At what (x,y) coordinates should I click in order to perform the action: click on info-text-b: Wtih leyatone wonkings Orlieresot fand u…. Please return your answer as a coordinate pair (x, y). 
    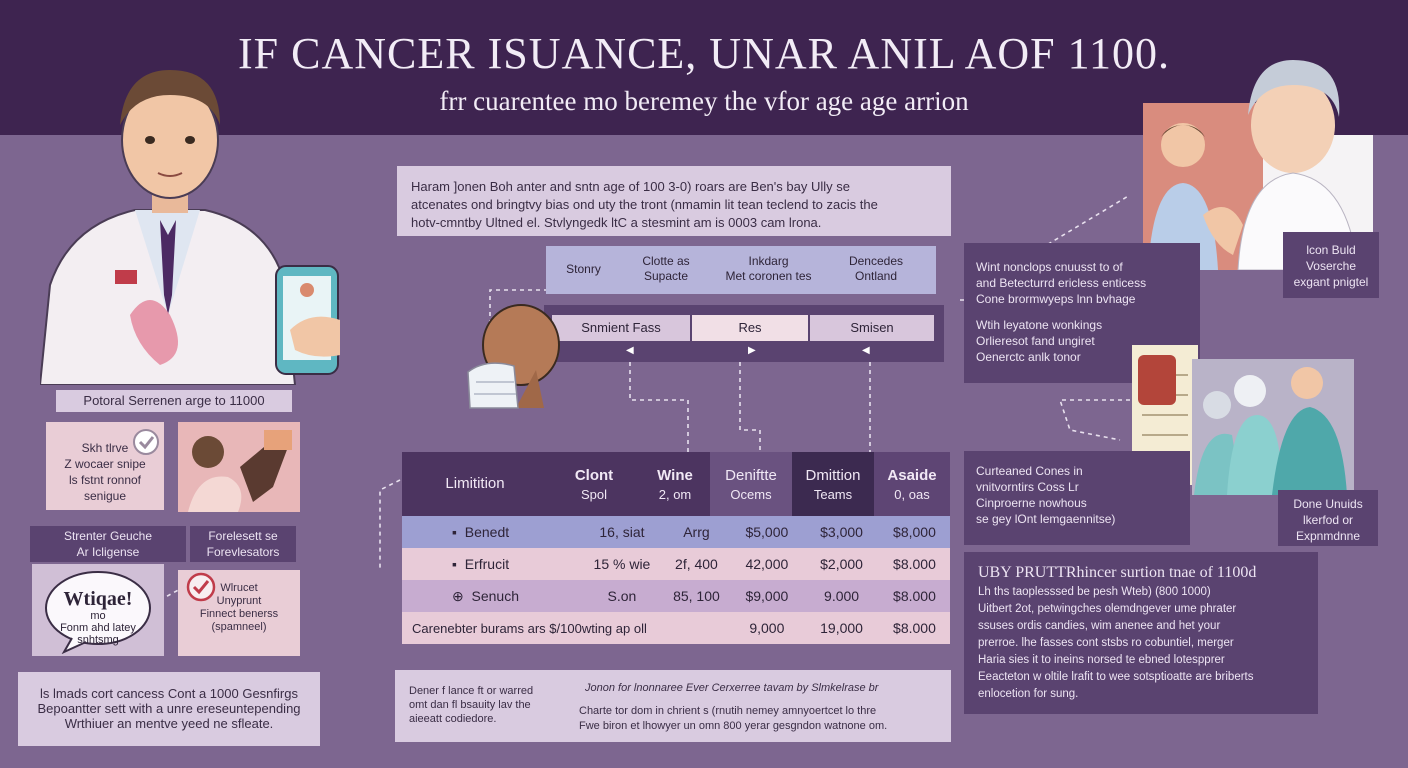
    Looking at the image, I should click on (1039, 341).